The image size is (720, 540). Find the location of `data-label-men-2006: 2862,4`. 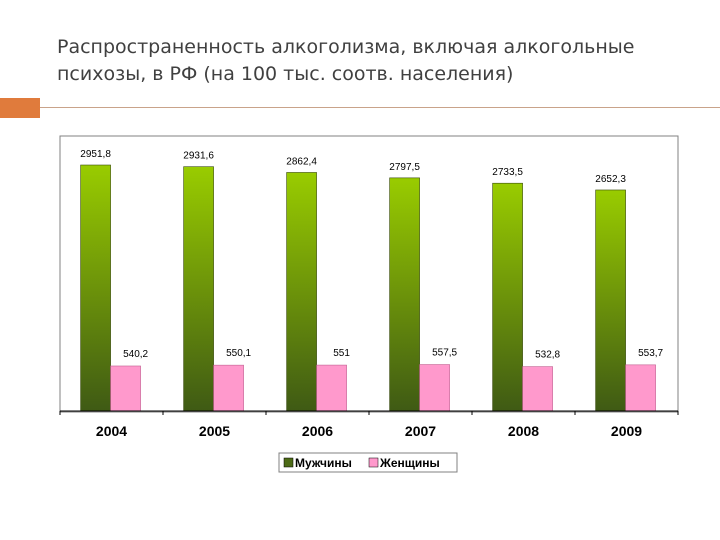

data-label-men-2006: 2862,4 is located at coordinates (301, 161).